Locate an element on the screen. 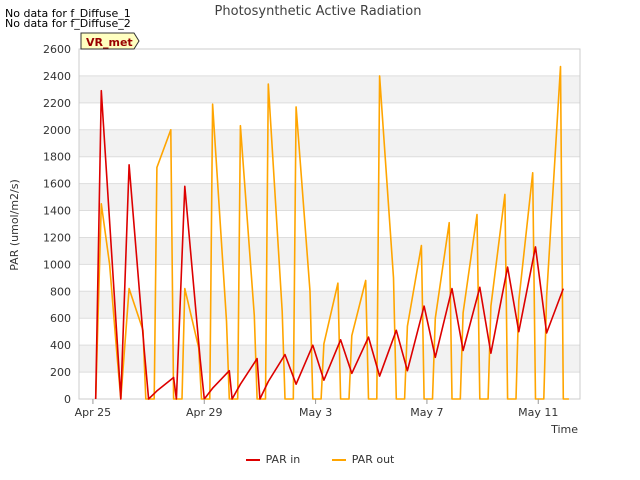 The image size is (640, 480). x-tick-label: Apr 25 is located at coordinates (93, 412).